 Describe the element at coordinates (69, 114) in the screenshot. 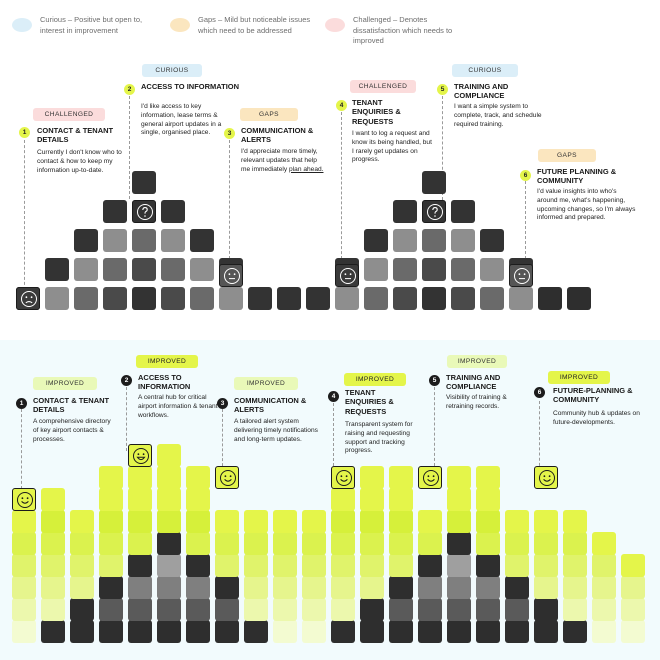

I see `current-badge-1: CHALLENGED` at that location.